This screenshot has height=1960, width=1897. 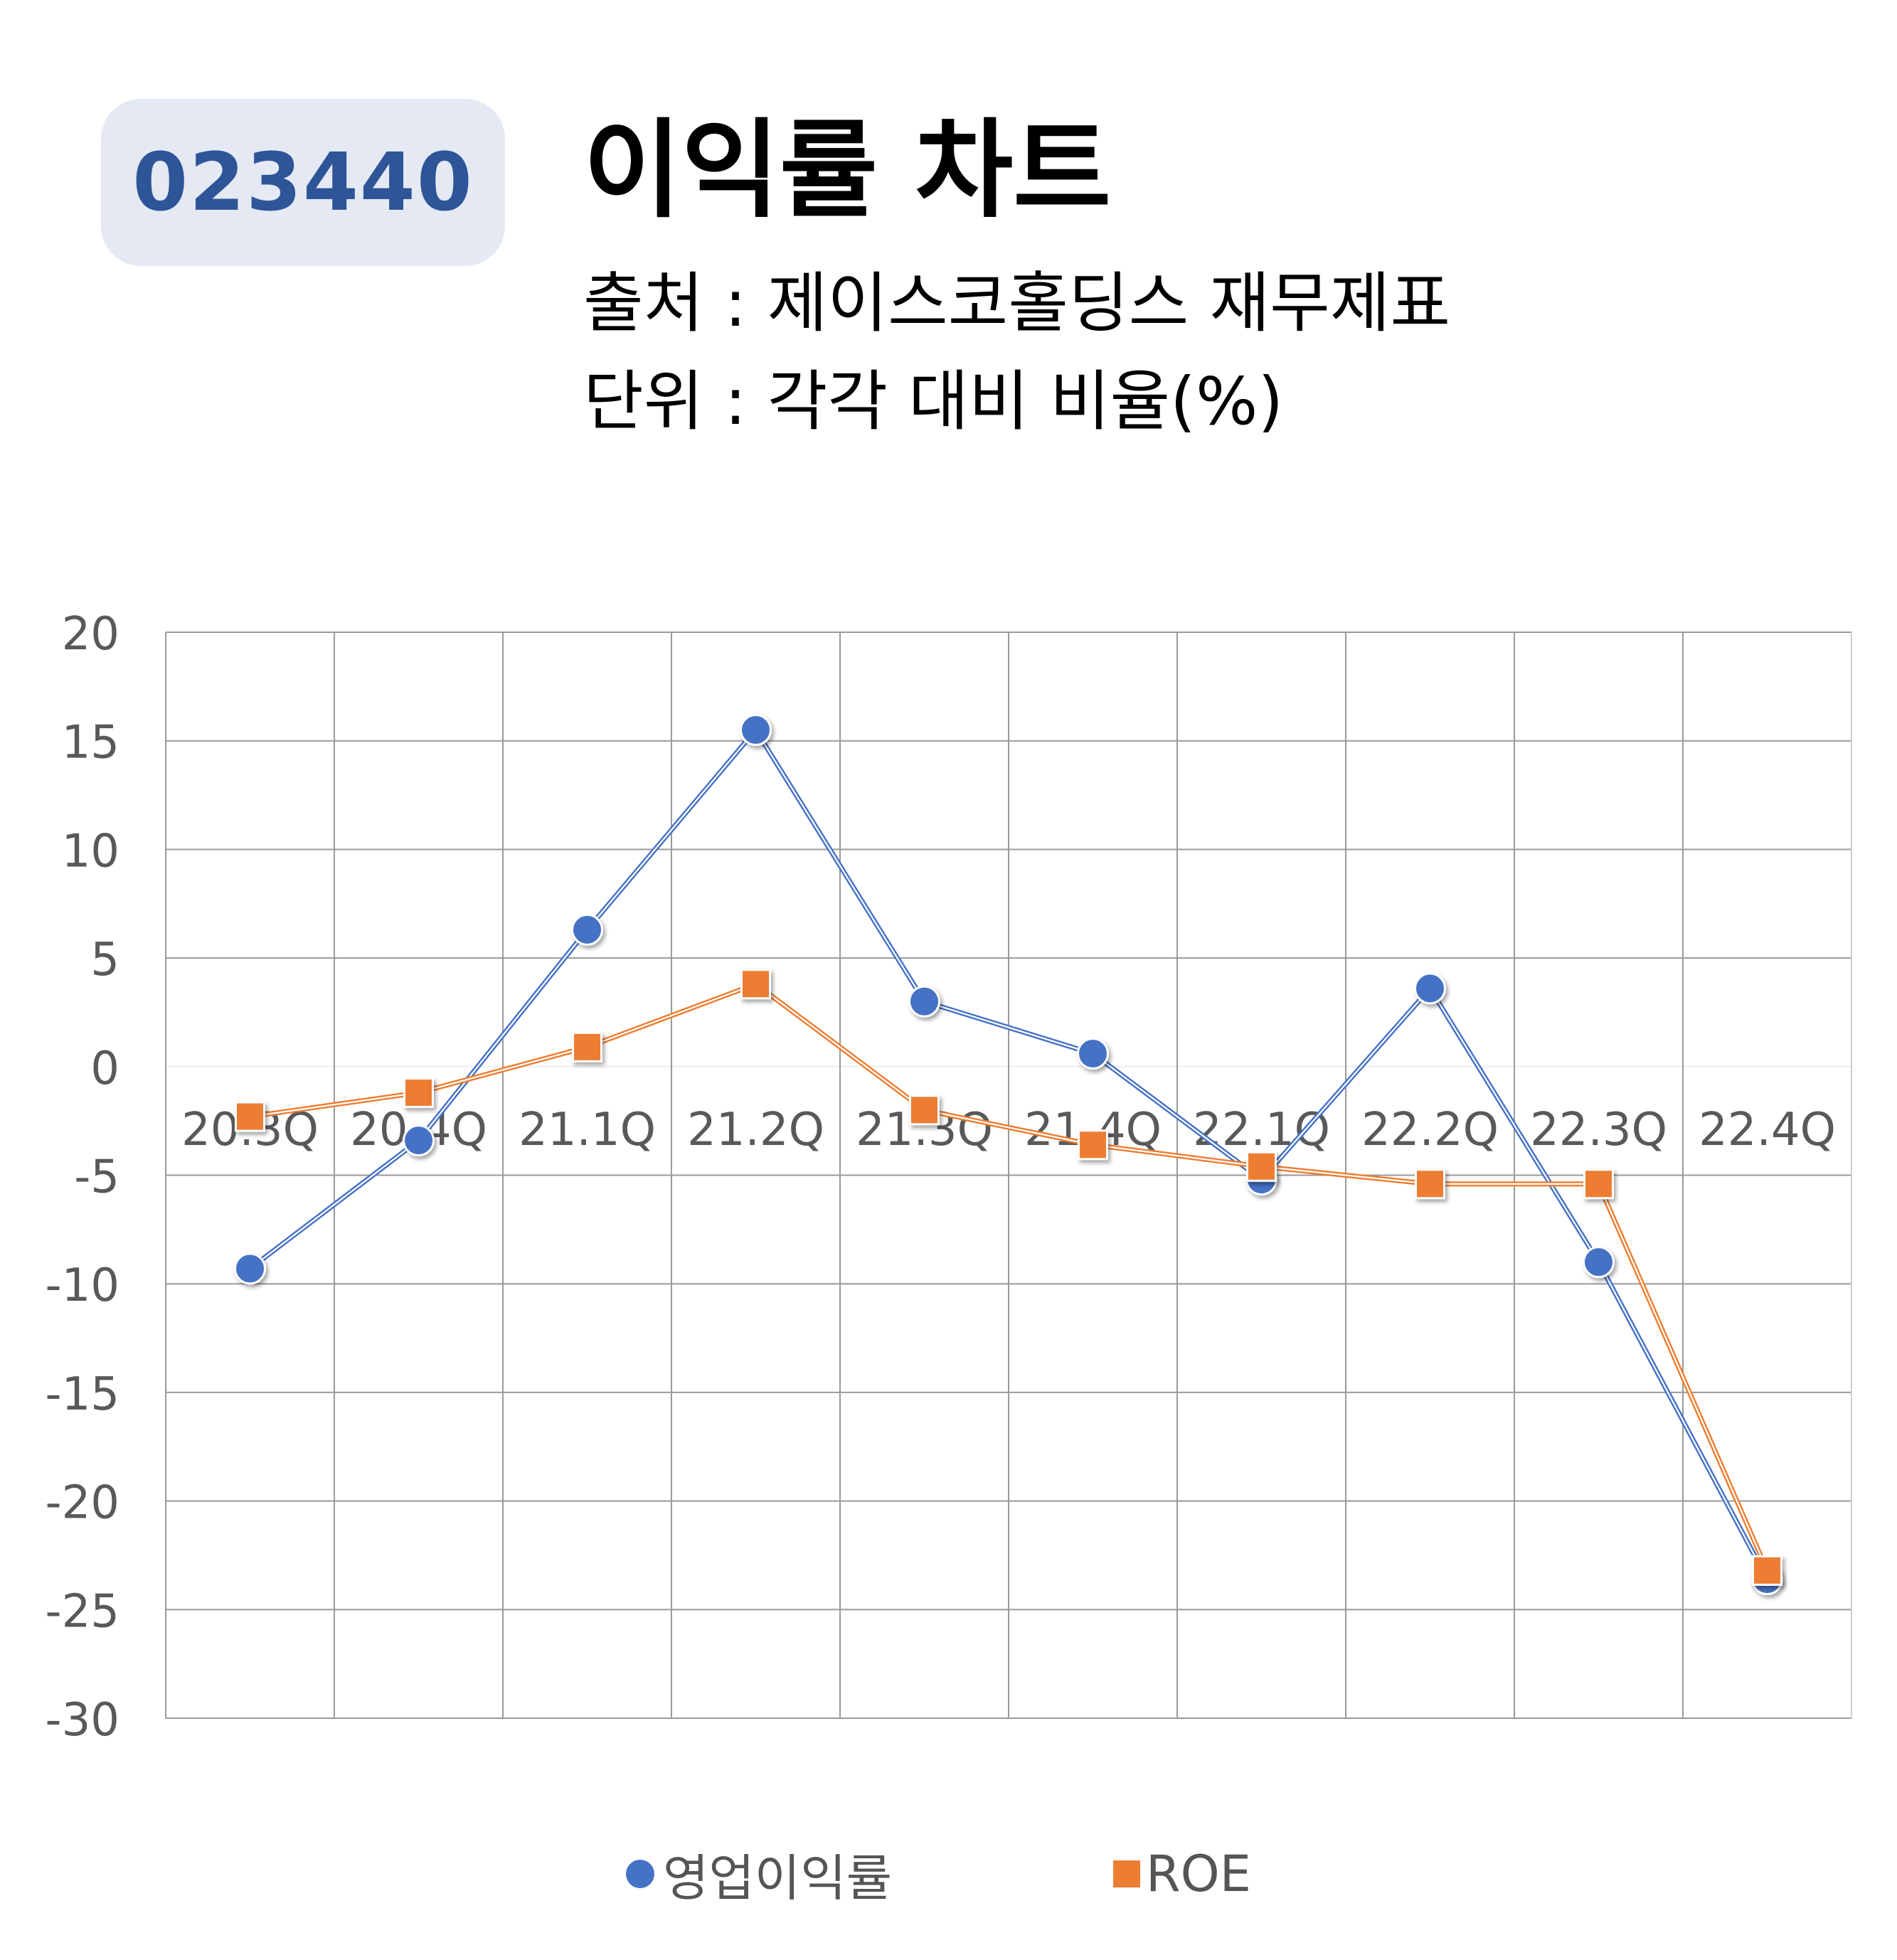 What do you see at coordinates (82, 1611) in the screenshot?
I see `y-tick-label: -25` at bounding box center [82, 1611].